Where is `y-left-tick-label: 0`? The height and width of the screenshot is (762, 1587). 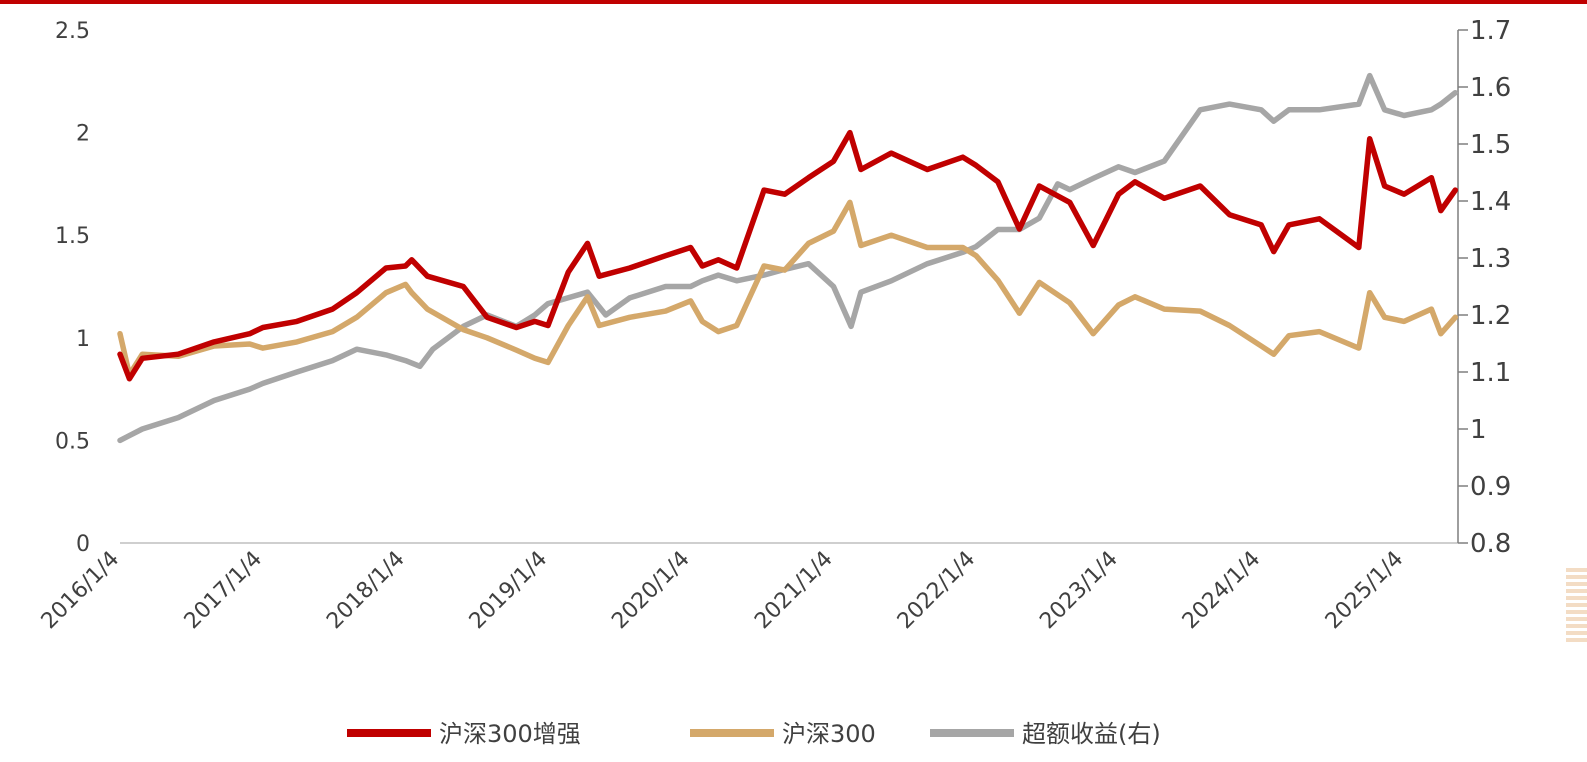
y-left-tick-label: 0 is located at coordinates (83, 544).